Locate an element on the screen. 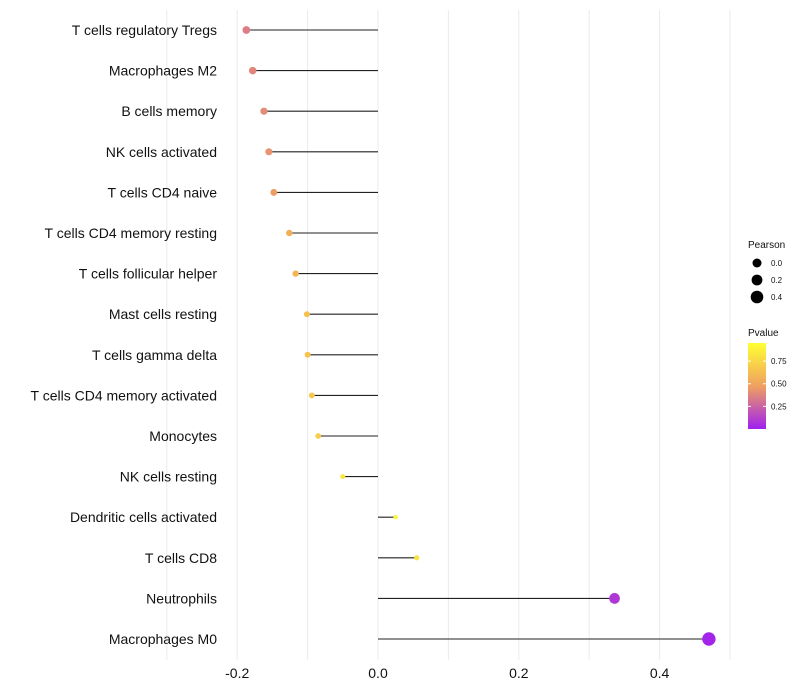 The image size is (800, 700). legend: Pearson 0.0 0.2 0.4 Pvalue 0.75 0.50 0.25 is located at coordinates (767, 334).